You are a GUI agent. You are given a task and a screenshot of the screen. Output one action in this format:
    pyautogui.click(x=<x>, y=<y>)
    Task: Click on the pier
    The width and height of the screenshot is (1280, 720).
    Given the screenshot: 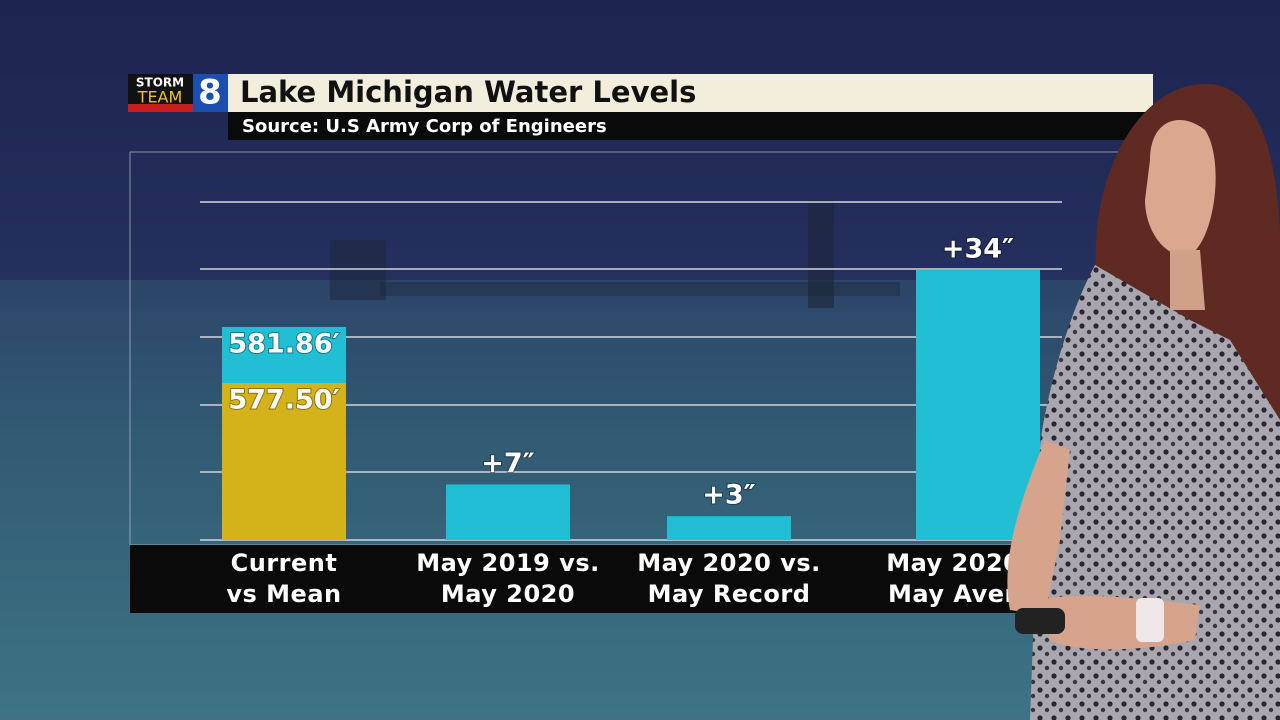 What is the action you would take?
    pyautogui.click(x=640, y=289)
    